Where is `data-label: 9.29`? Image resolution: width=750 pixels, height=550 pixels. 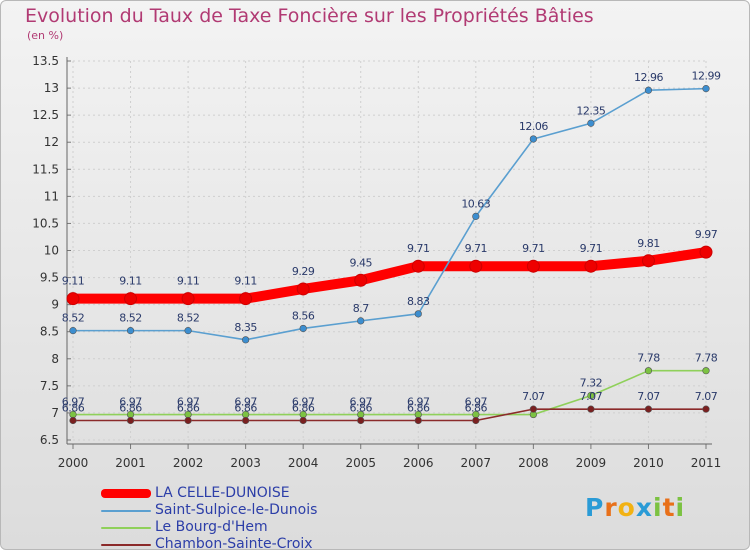 data-label: 9.29 is located at coordinates (303, 271).